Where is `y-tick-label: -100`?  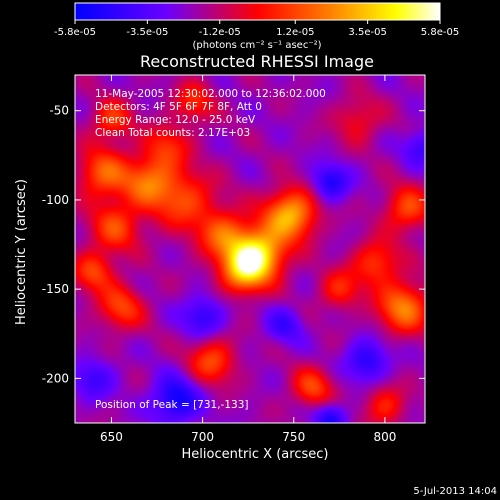 y-tick-label: -100 is located at coordinates (55, 200).